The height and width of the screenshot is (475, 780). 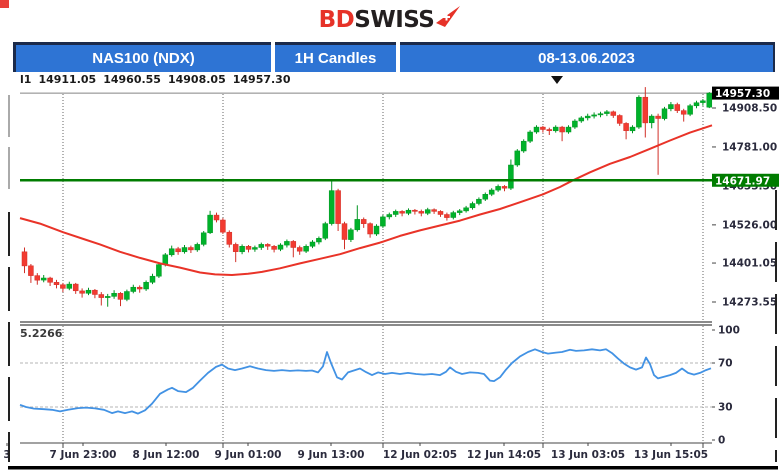 I want to click on time-axis-label: 8 Jun 12:00, so click(x=166, y=455).